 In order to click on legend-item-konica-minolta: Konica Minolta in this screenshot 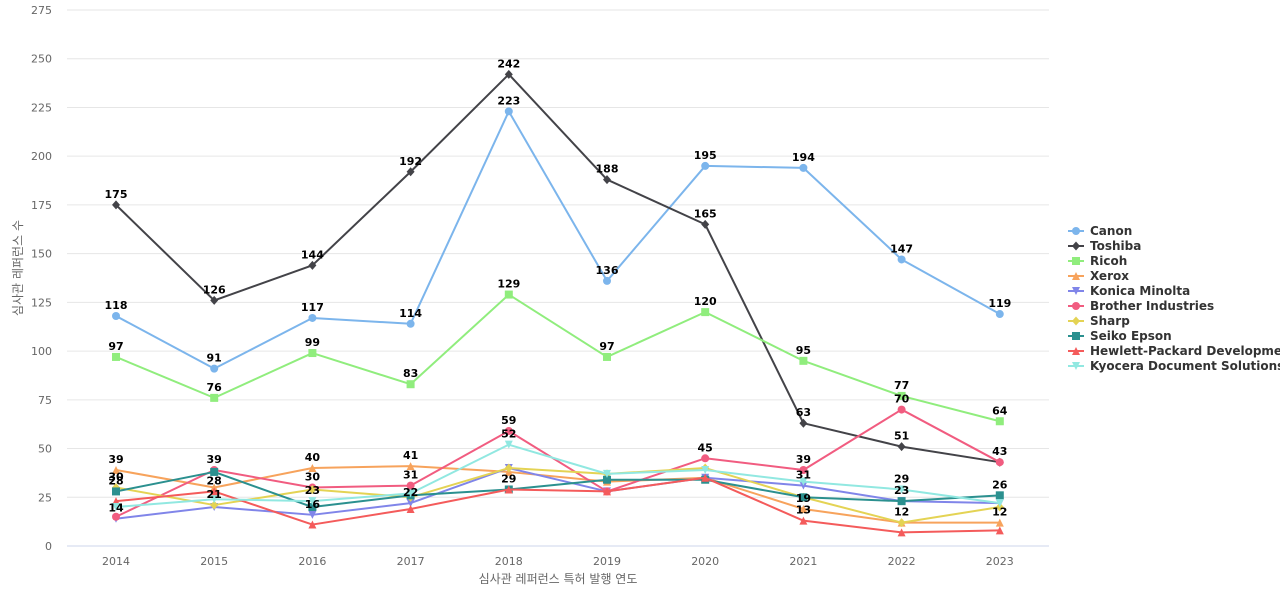, I will do `click(1129, 291)`.